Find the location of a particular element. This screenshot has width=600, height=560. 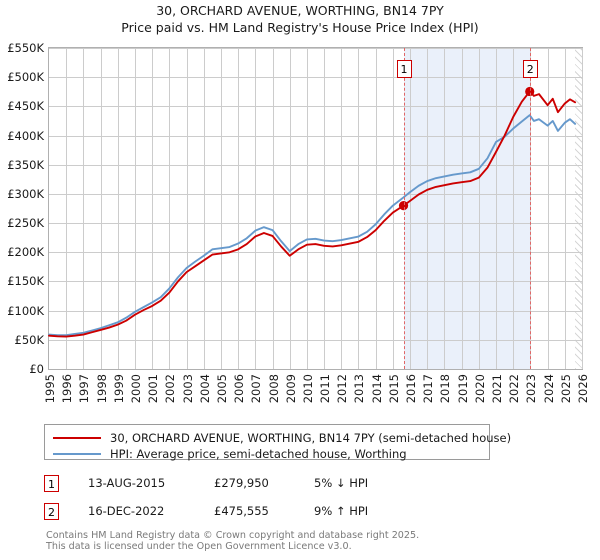

y-axis-tick-label: £350K is located at coordinates (25, 164).